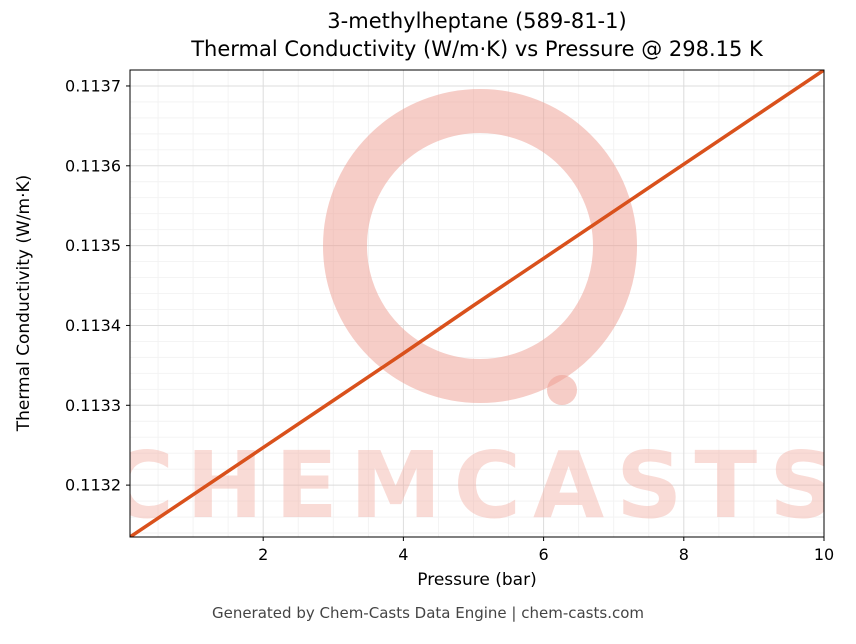 This screenshot has width=856, height=644. Describe the element at coordinates (477, 21) in the screenshot. I see `chart-title: 3-methylheptane (589-81-1)` at that location.